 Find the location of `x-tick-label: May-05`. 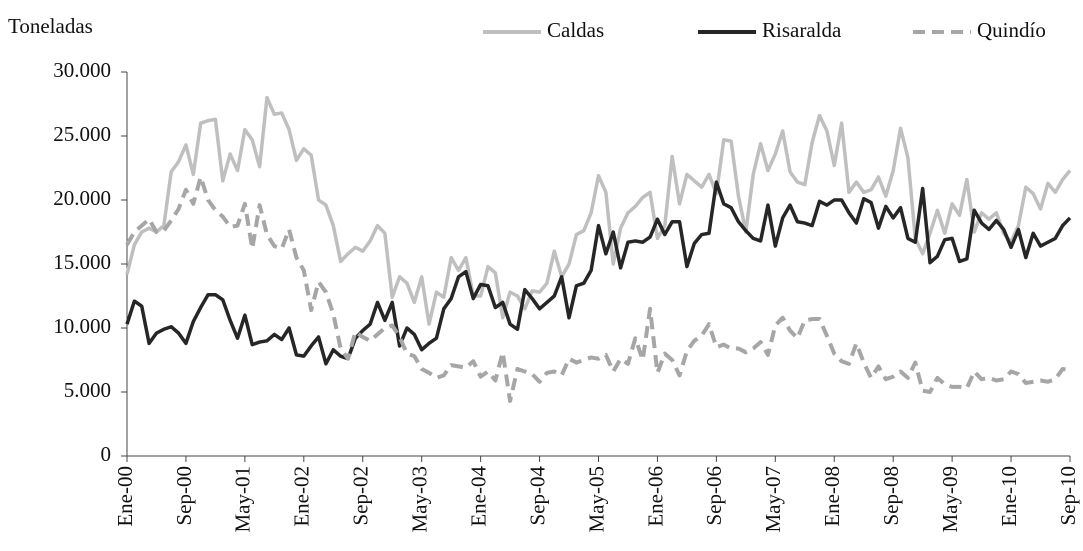

x-tick-label: May-05 is located at coordinates (596, 499).